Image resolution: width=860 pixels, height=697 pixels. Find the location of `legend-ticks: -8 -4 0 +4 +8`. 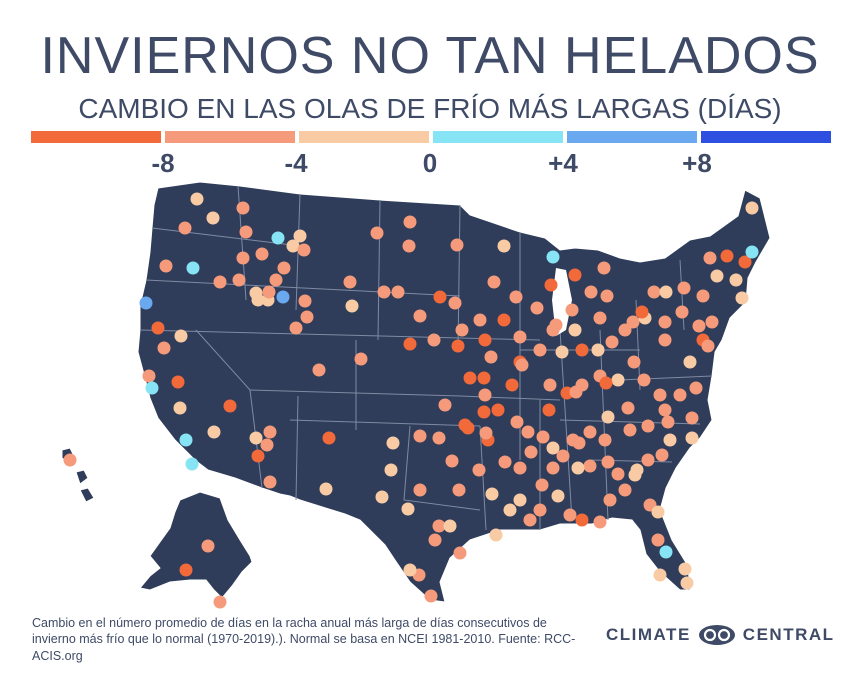

legend-ticks: -8 -4 0 +4 +8 is located at coordinates (430, 163).